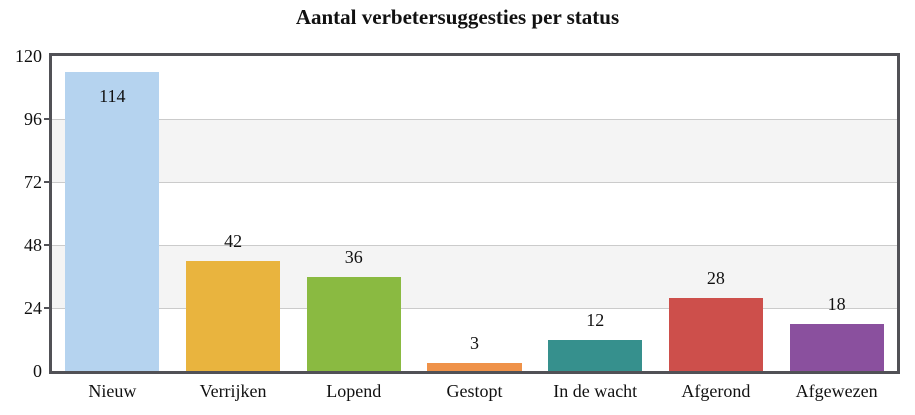 The image size is (915, 415). I want to click on x-axis-label-lopend: Lopend, so click(354, 391).